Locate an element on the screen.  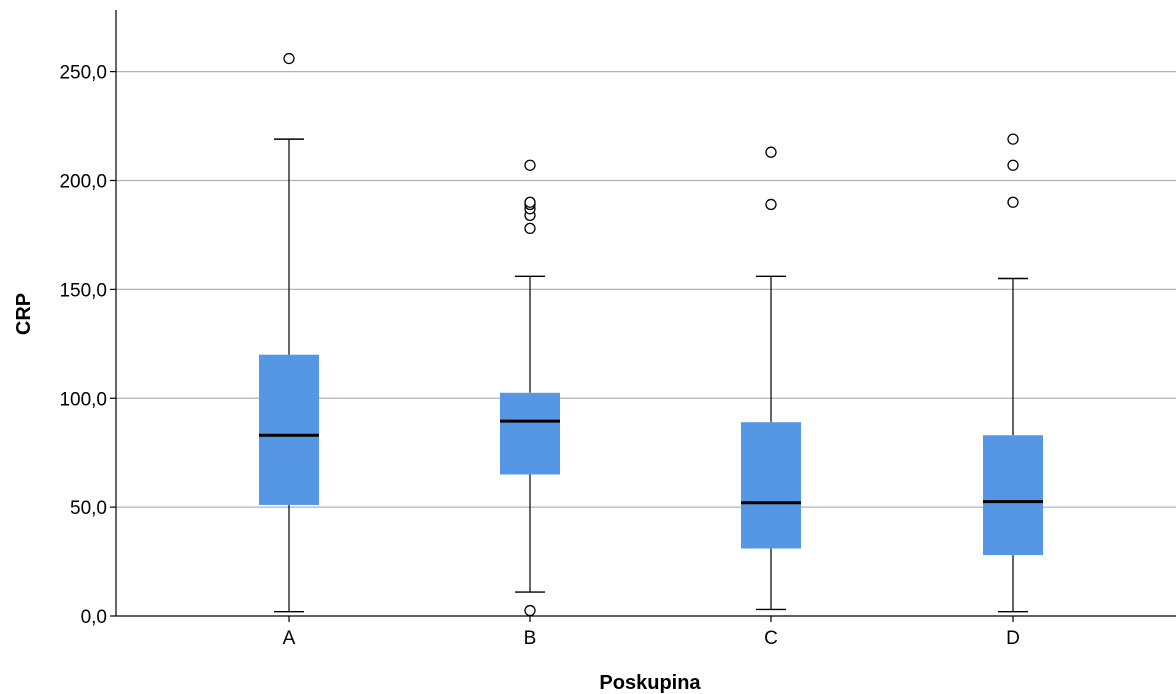
y-tick-label: 0,0 is located at coordinates (94, 617).